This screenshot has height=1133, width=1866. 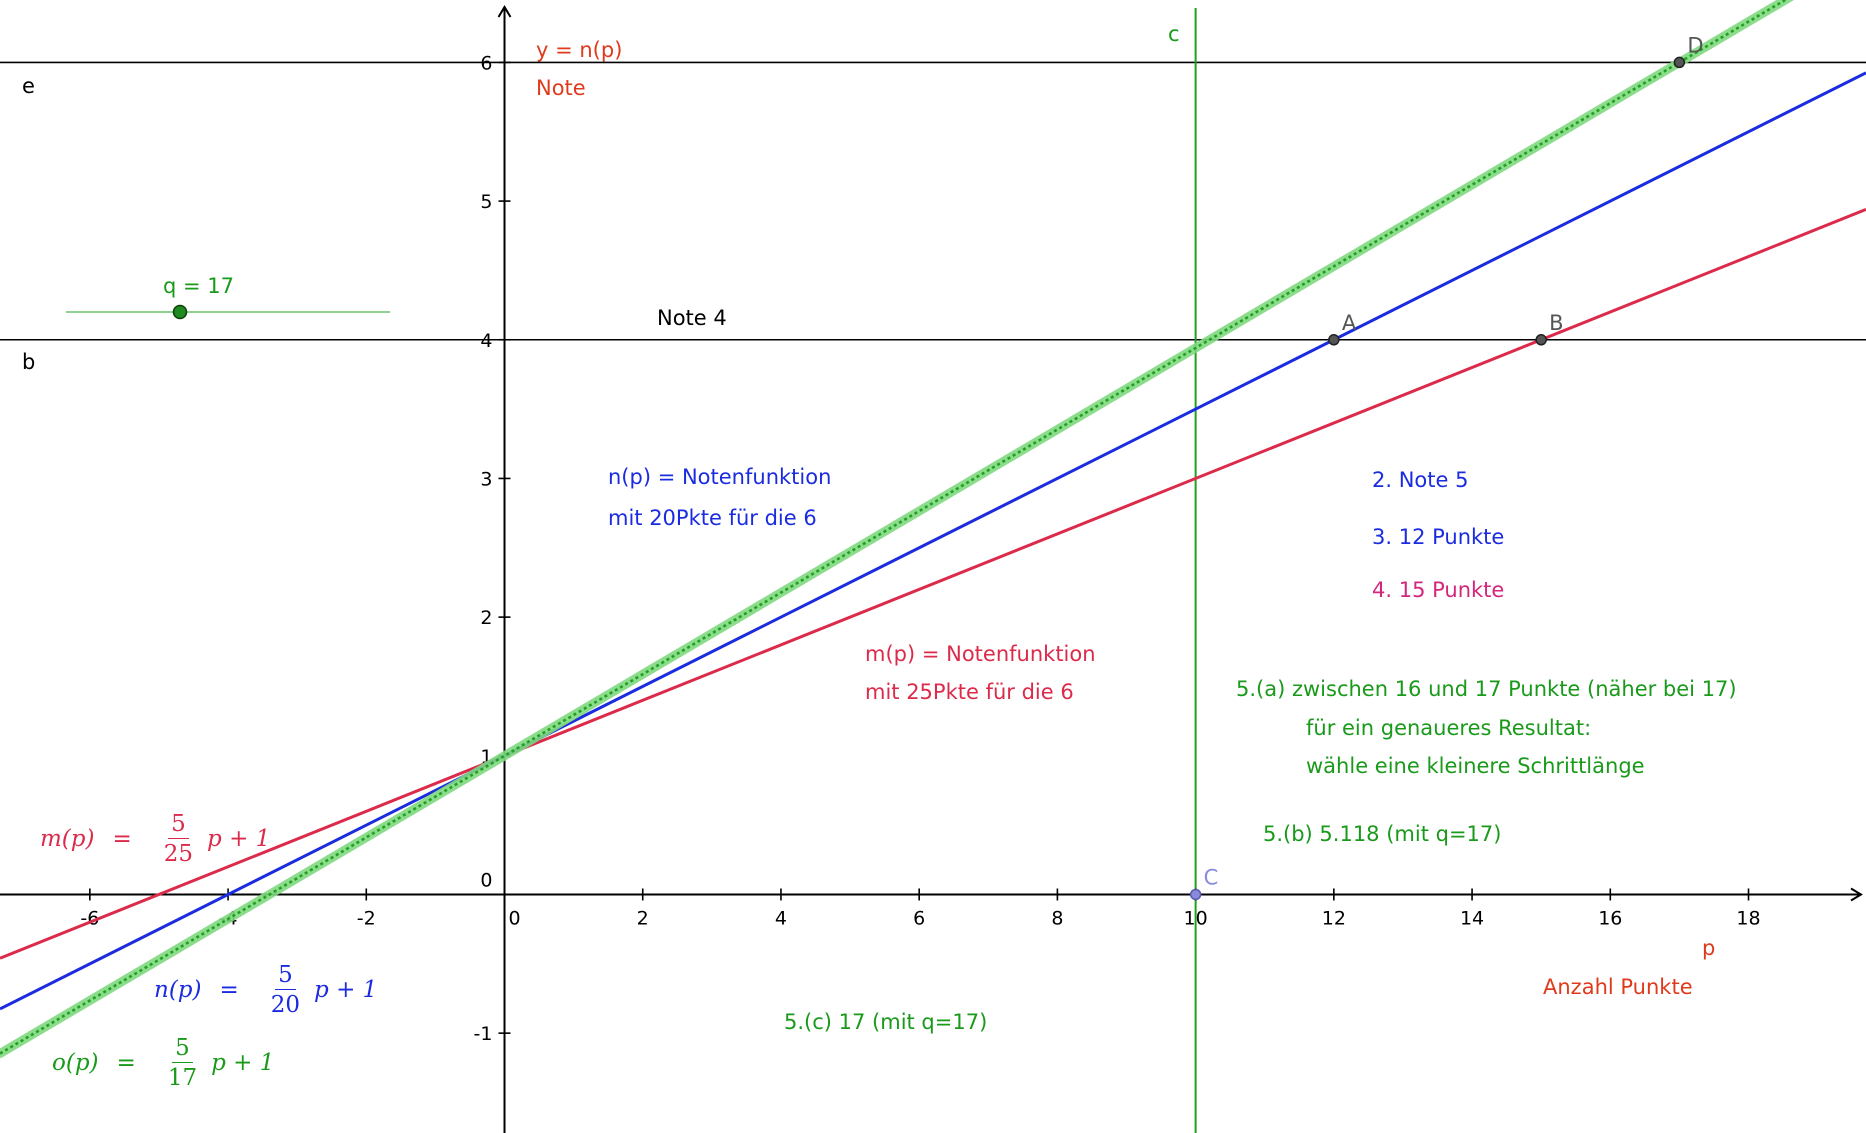 I want to click on point-B-label: B, so click(x=1556, y=323).